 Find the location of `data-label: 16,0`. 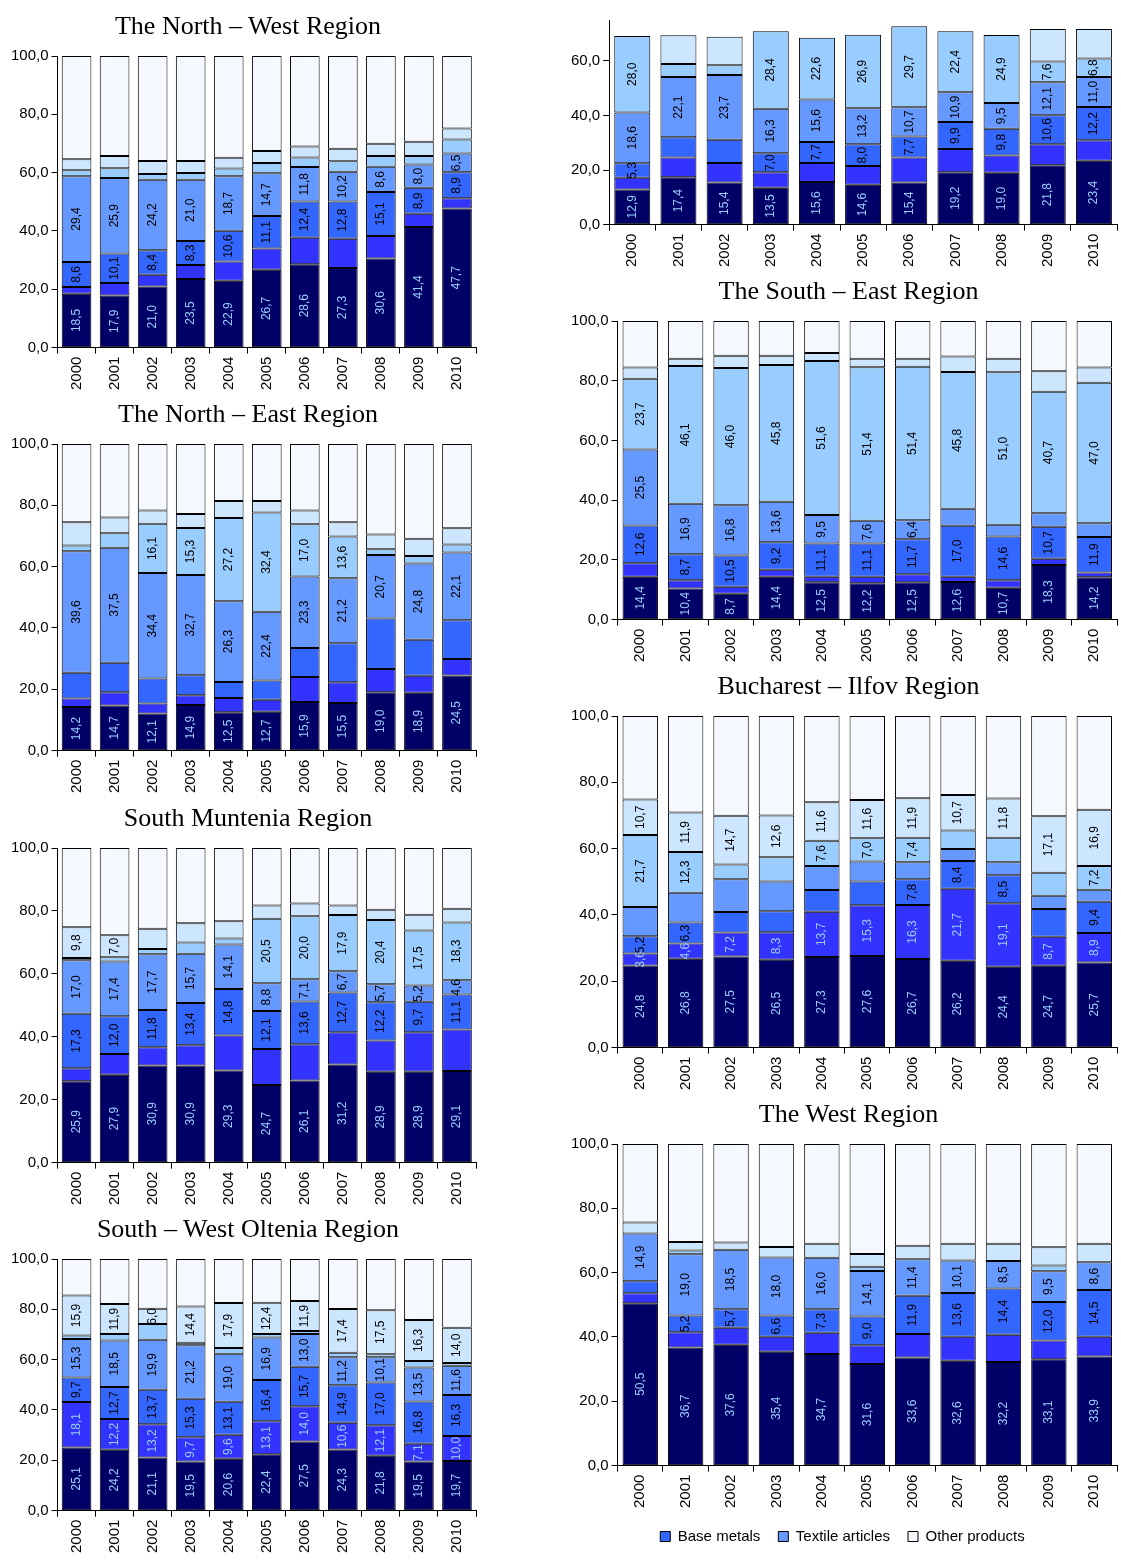

data-label: 16,0 is located at coordinates (821, 1283).